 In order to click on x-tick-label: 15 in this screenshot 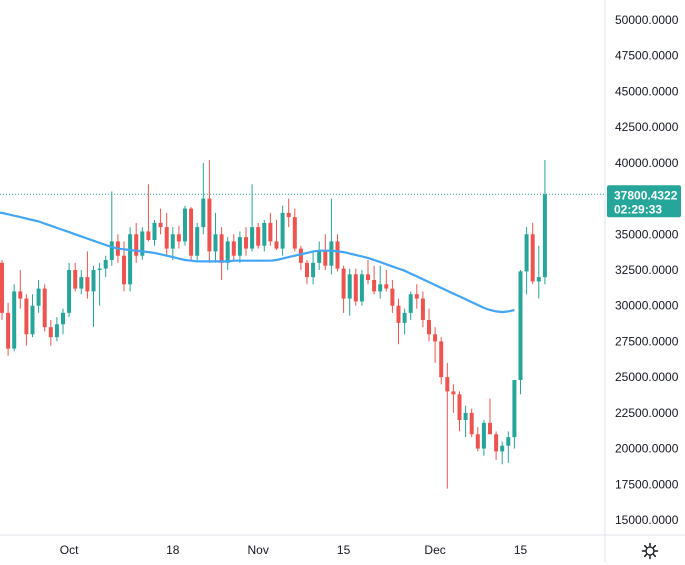, I will do `click(521, 550)`.